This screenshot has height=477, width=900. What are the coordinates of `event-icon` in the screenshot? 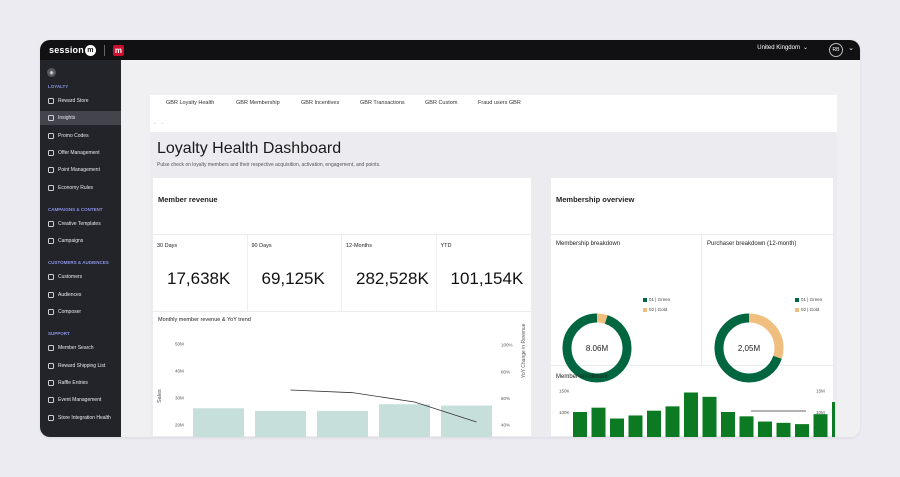 It's located at (51, 400).